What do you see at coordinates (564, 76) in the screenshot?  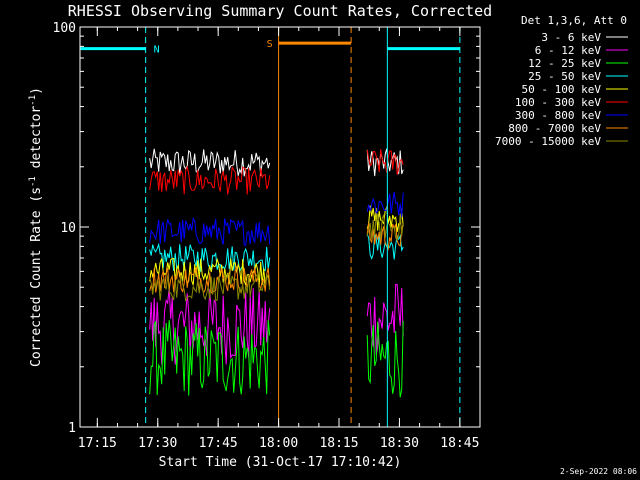 I see `legend-label: 25 - 50 keV` at bounding box center [564, 76].